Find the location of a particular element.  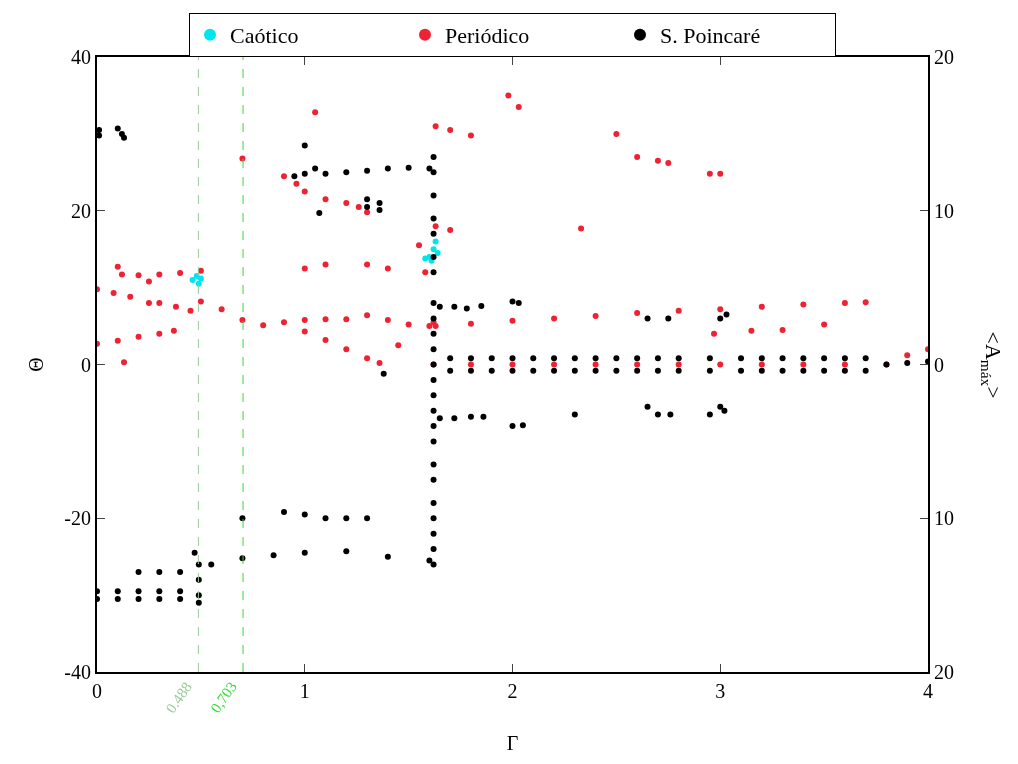

legend-label: Periódico is located at coordinates (487, 36).